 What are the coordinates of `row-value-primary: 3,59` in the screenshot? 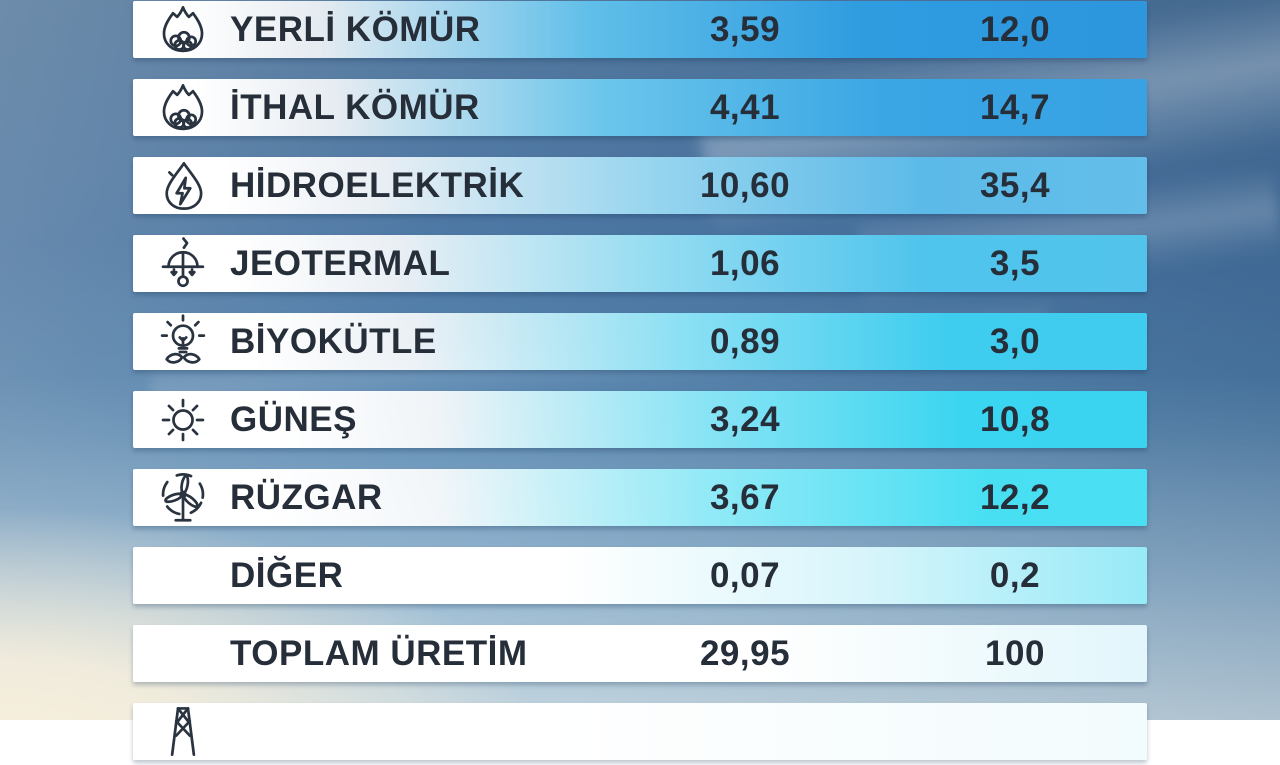 It's located at (745, 29).